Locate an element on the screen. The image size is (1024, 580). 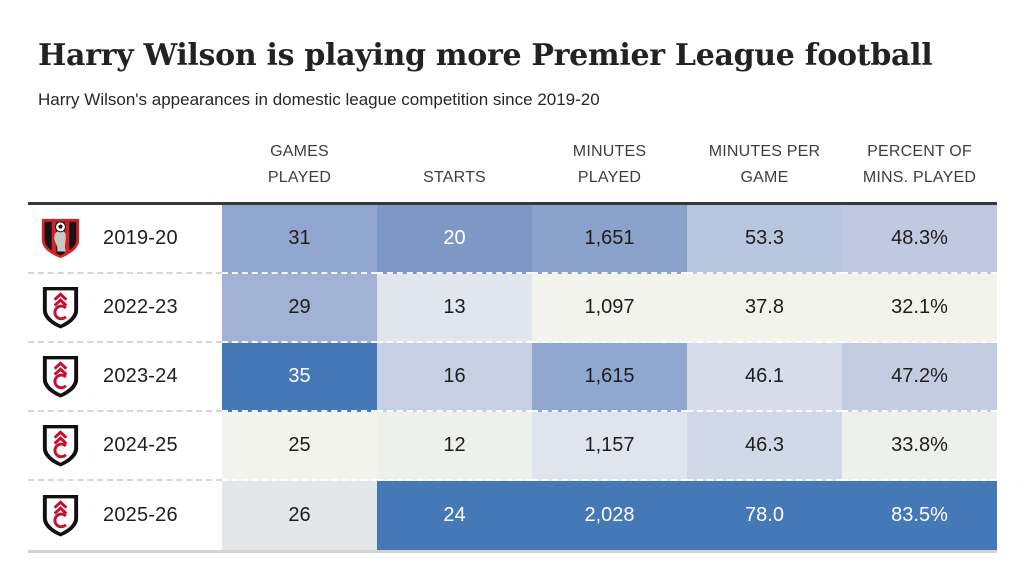
season-label: 2024-25 is located at coordinates (140, 445).